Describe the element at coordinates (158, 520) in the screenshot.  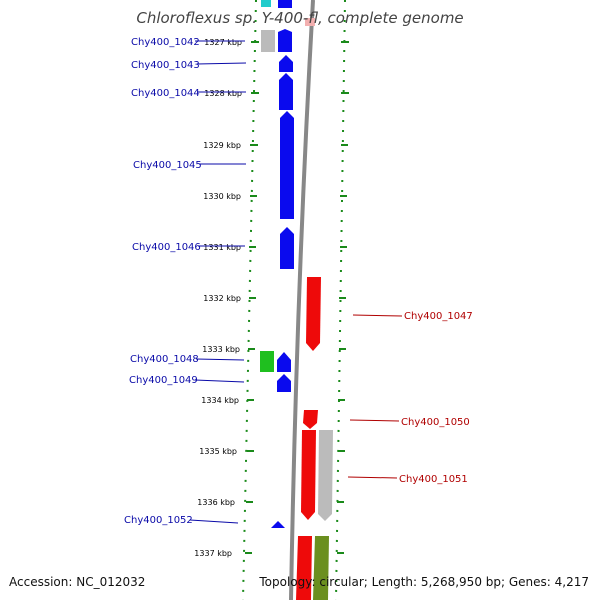
I see `gene-label-chy400-1052: Chy400_1052` at that location.